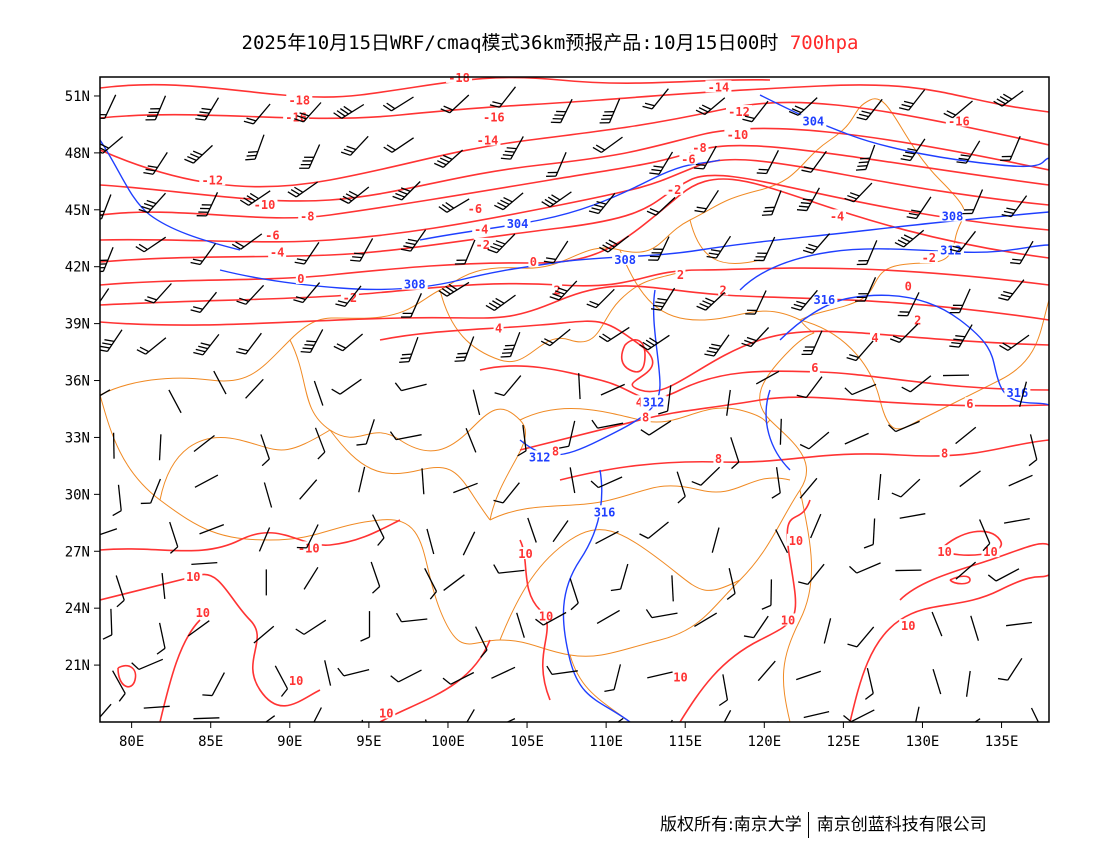 This screenshot has width=1100, height=850. Describe the element at coordinates (498, 328) in the screenshot. I see `temperature-label: 4` at that location.